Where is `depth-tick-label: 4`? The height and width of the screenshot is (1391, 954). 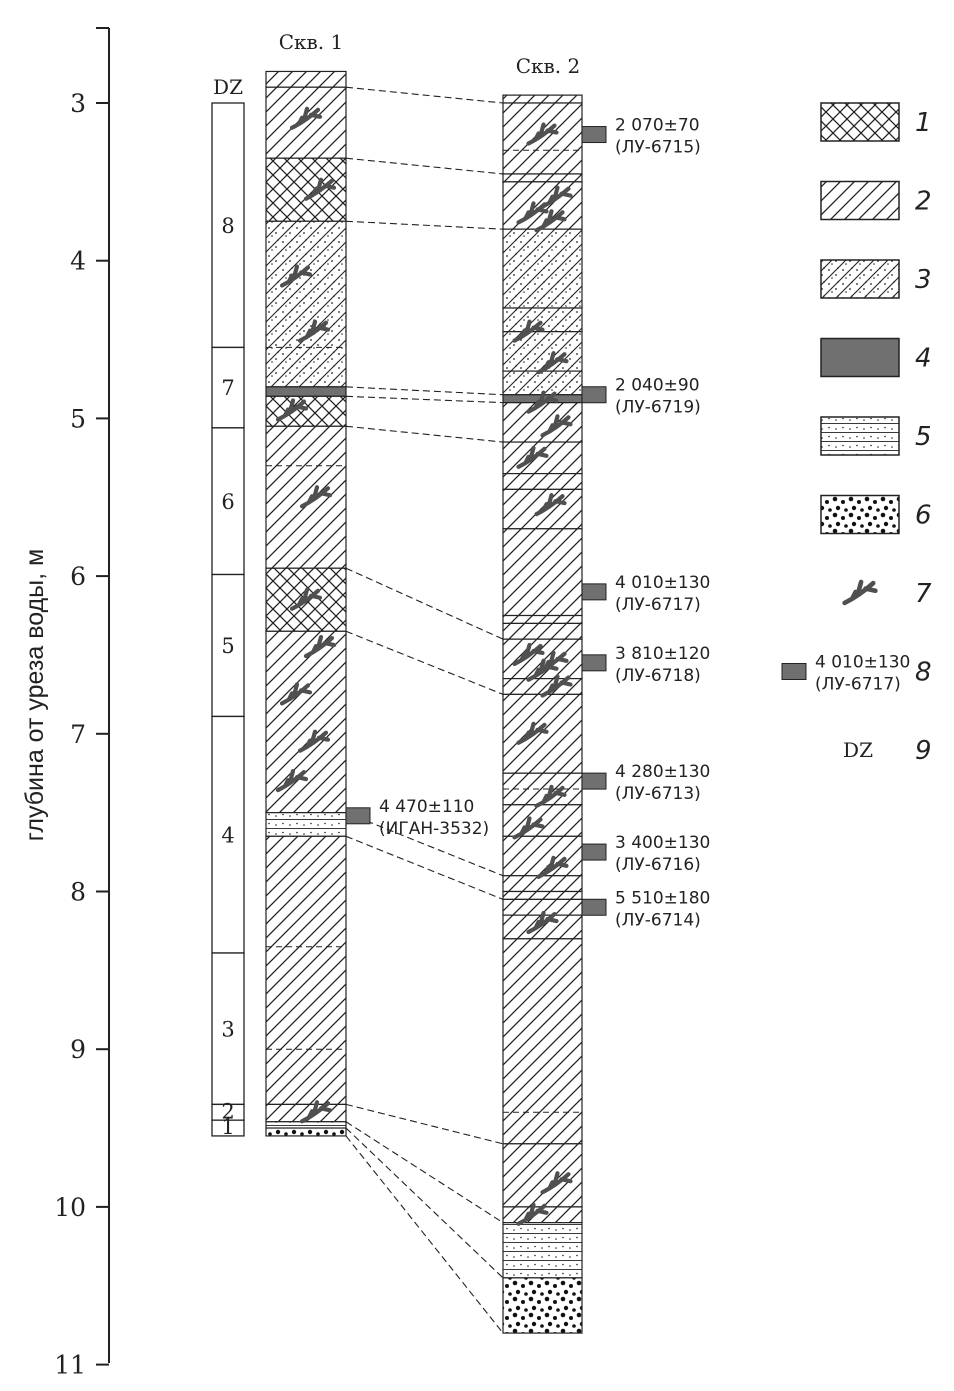
depth-tick-label: 4 is located at coordinates (78, 261).